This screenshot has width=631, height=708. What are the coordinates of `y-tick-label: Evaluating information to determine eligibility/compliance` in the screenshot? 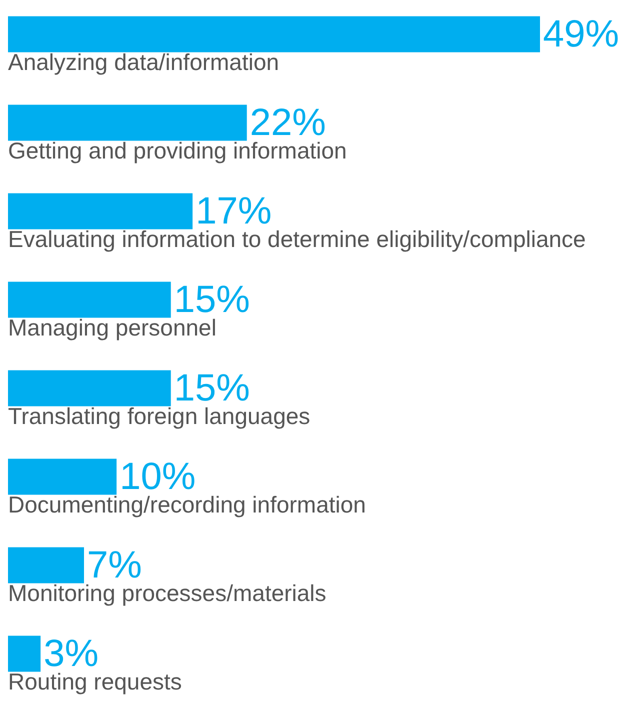 It's located at (297, 239).